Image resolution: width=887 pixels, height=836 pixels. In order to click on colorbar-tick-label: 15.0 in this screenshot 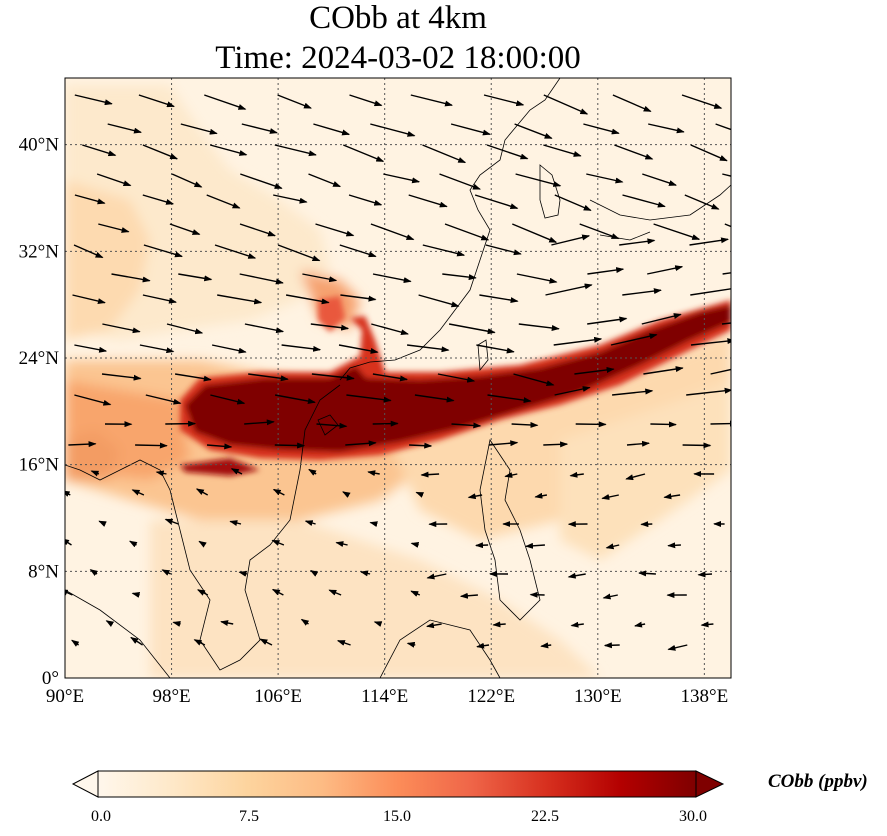, I will do `click(397, 816)`.